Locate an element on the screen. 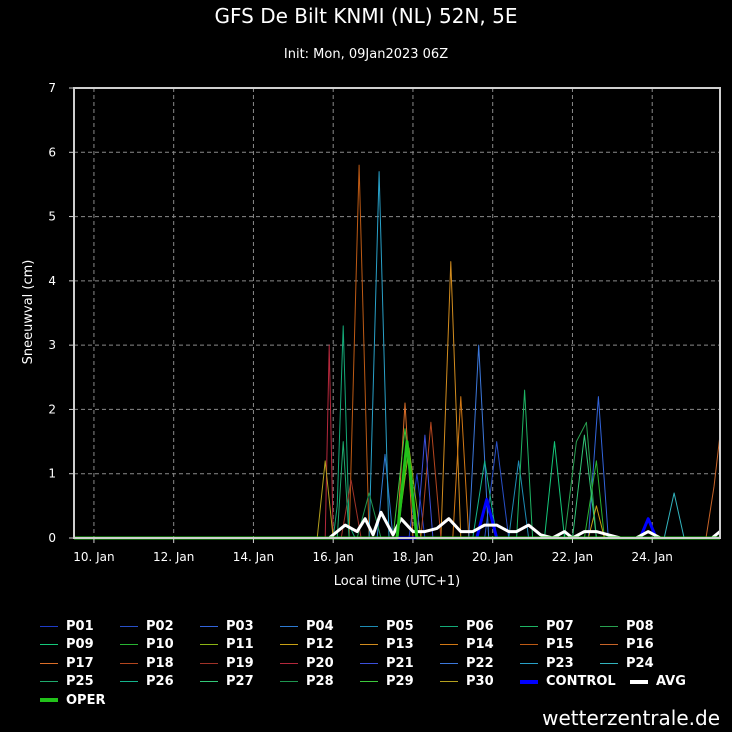 The height and width of the screenshot is (732, 732). legend-label: P12 is located at coordinates (320, 644).